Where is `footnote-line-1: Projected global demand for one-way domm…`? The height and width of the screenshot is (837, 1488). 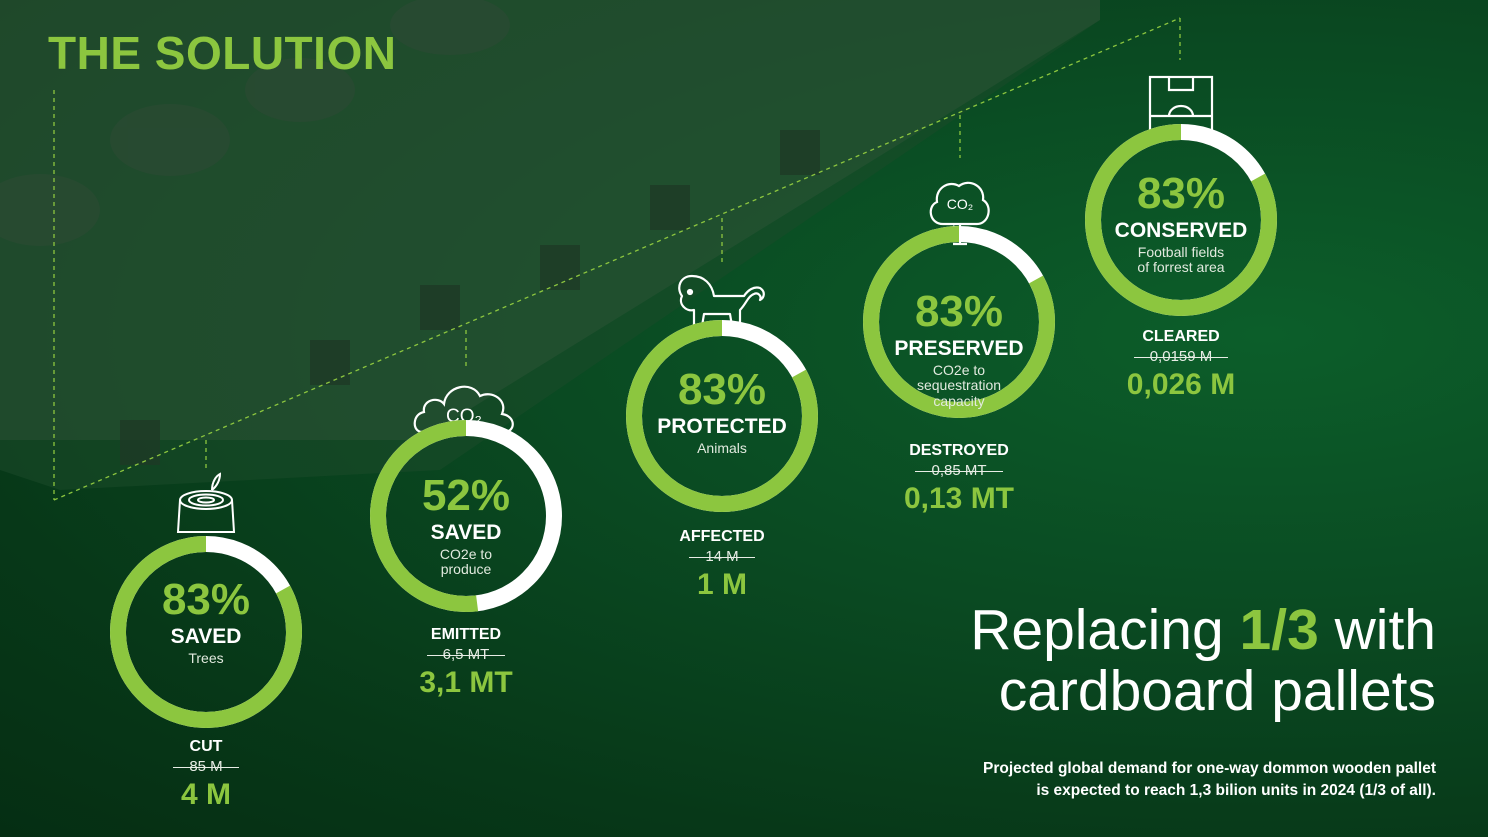 footnote-line-1: Projected global demand for one-way domm… is located at coordinates (1209, 768).